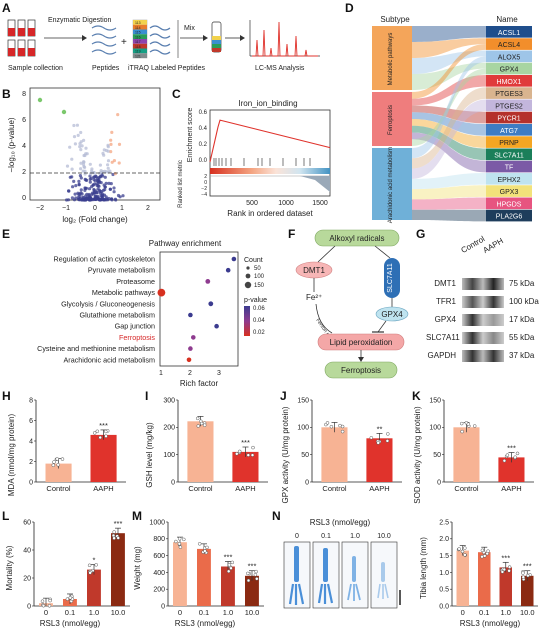 Image resolution: width=543 pixels, height=630 pixels. Describe the element at coordinates (355, 536) in the screenshot. I see `svg-text: 1.0` at that location.